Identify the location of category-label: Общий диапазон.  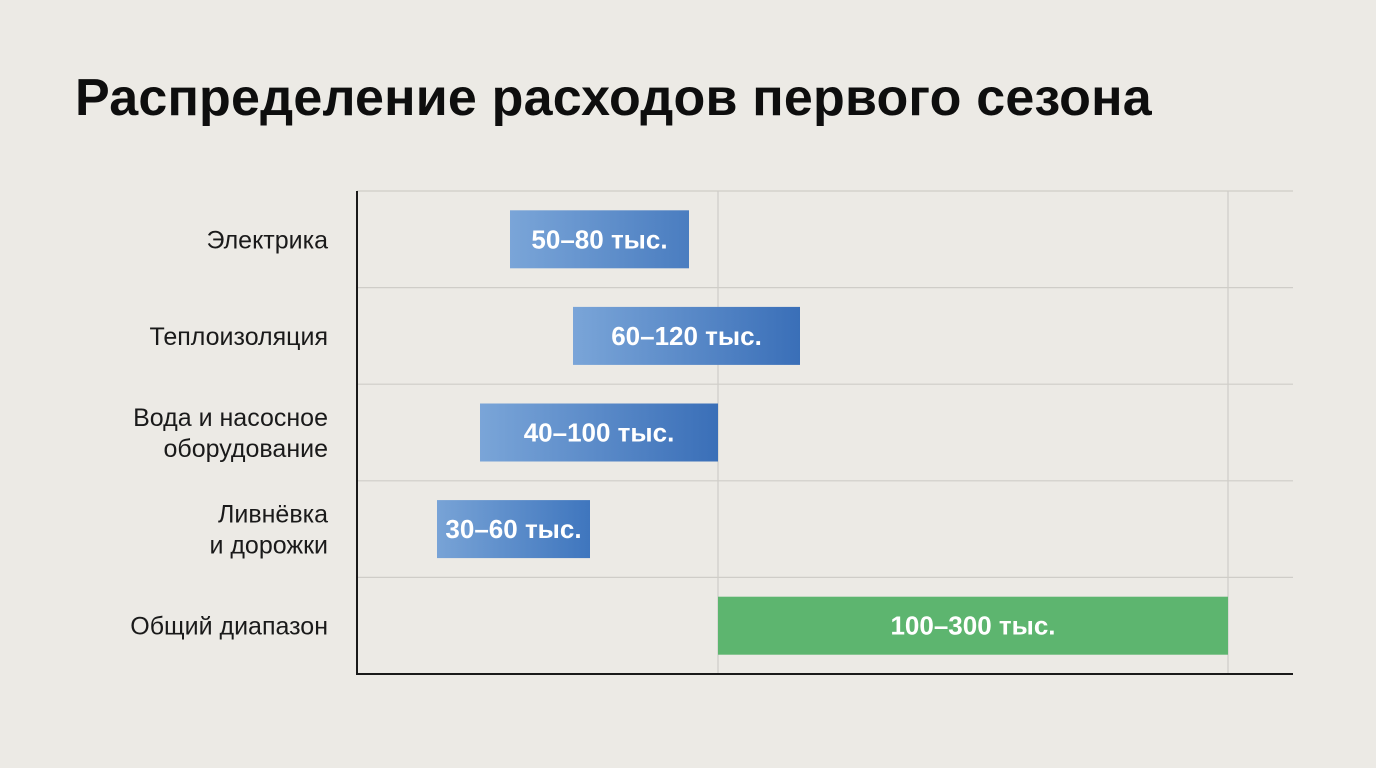
(229, 627).